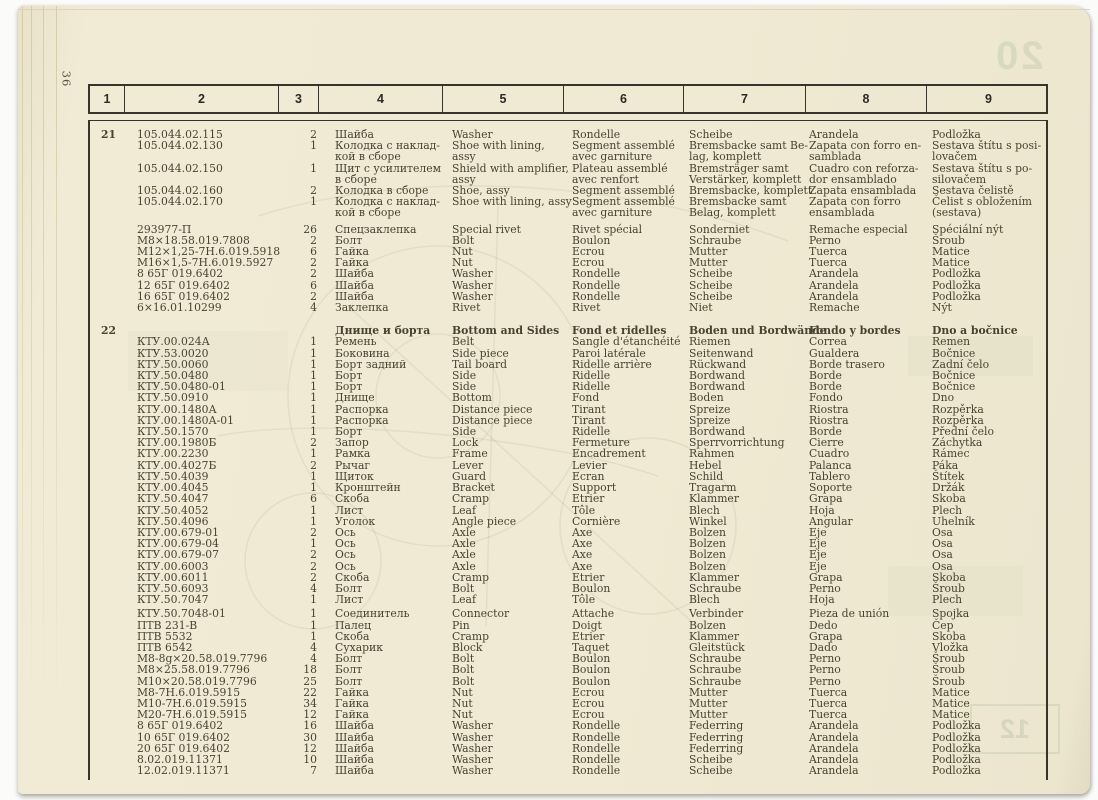 The image size is (1098, 800). I want to click on part-number-cell: 6×16.01.10299, so click(179, 308).